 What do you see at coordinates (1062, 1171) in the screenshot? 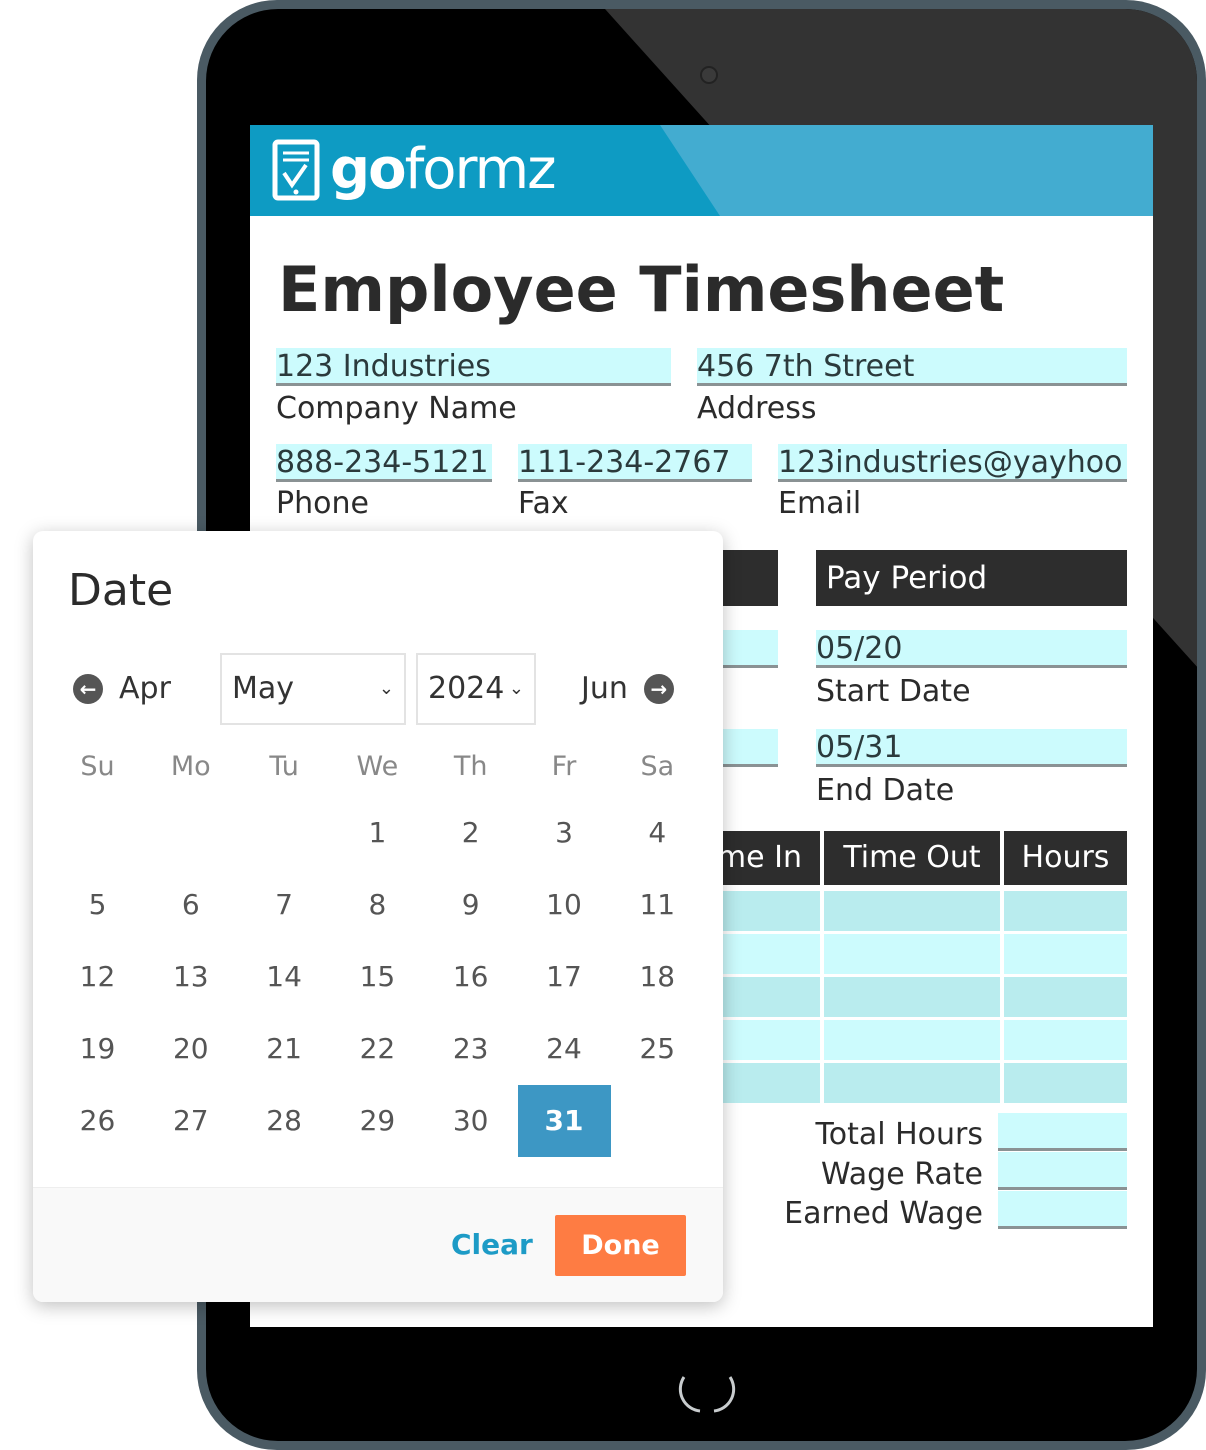
I see `wage-rate-field` at bounding box center [1062, 1171].